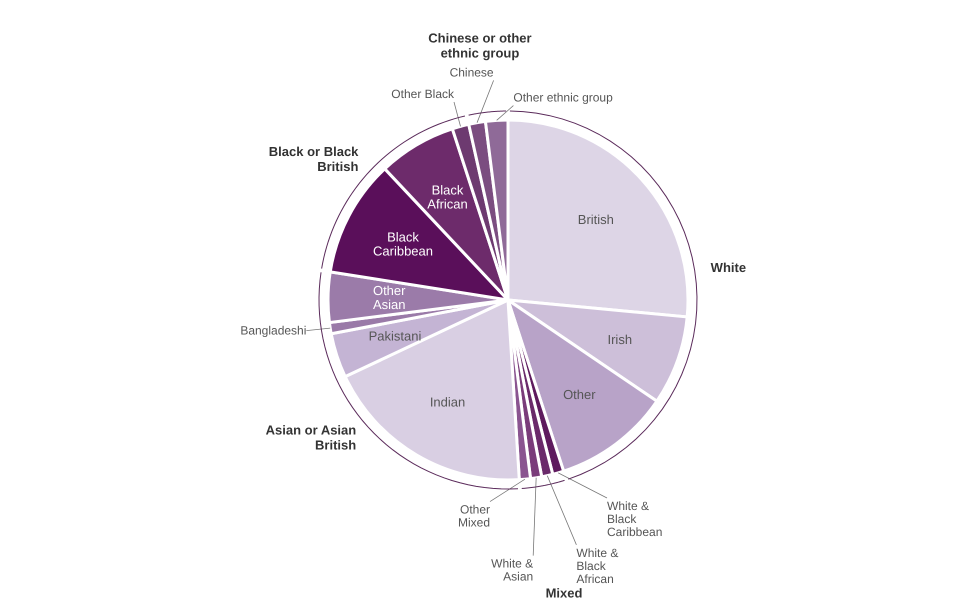  I want to click on slice-label: Other Black, so click(423, 94).